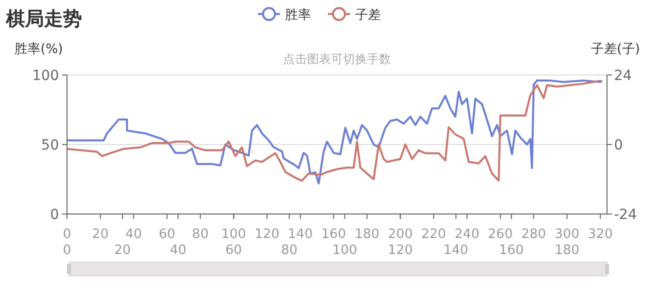  What do you see at coordinates (167, 234) in the screenshot?
I see `x-tick-label: 60` at bounding box center [167, 234].